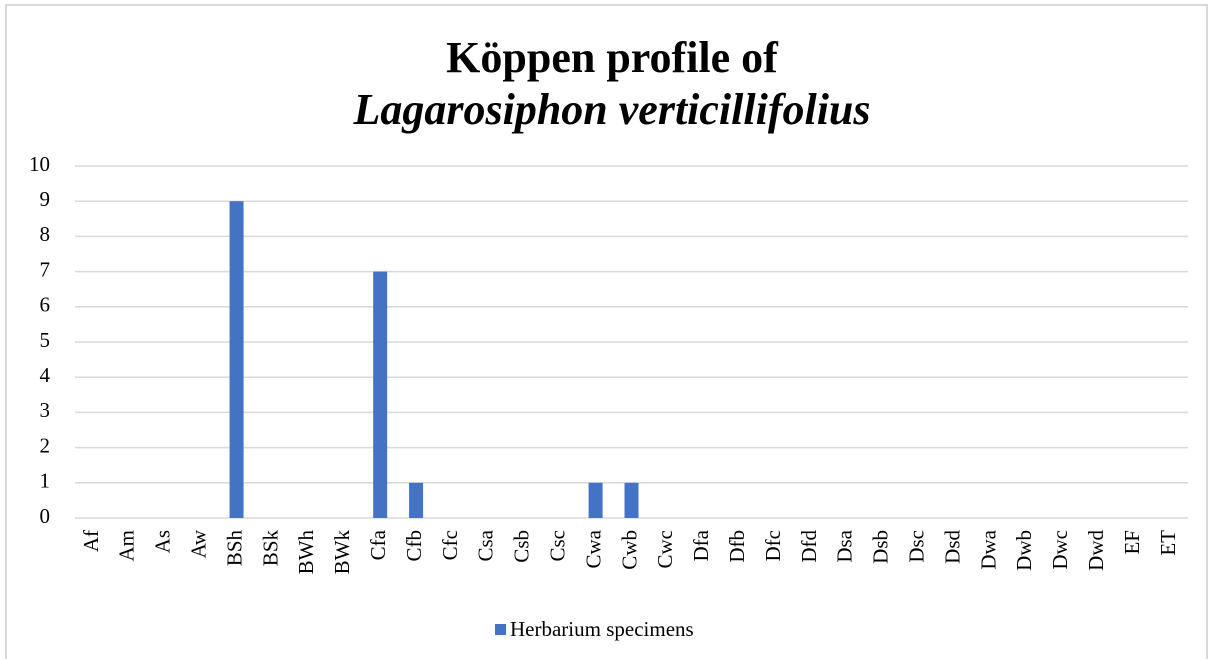 The height and width of the screenshot is (659, 1213). Describe the element at coordinates (39, 164) in the screenshot. I see `y-tick-label: 10` at that location.